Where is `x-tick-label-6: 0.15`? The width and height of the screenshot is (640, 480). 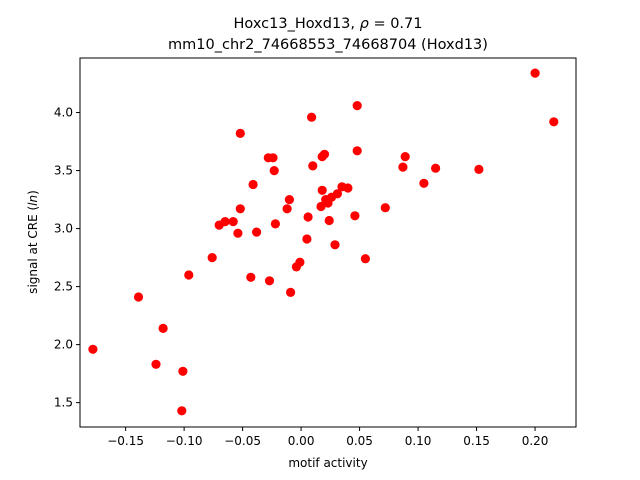 x-tick-label-6: 0.15 is located at coordinates (476, 441).